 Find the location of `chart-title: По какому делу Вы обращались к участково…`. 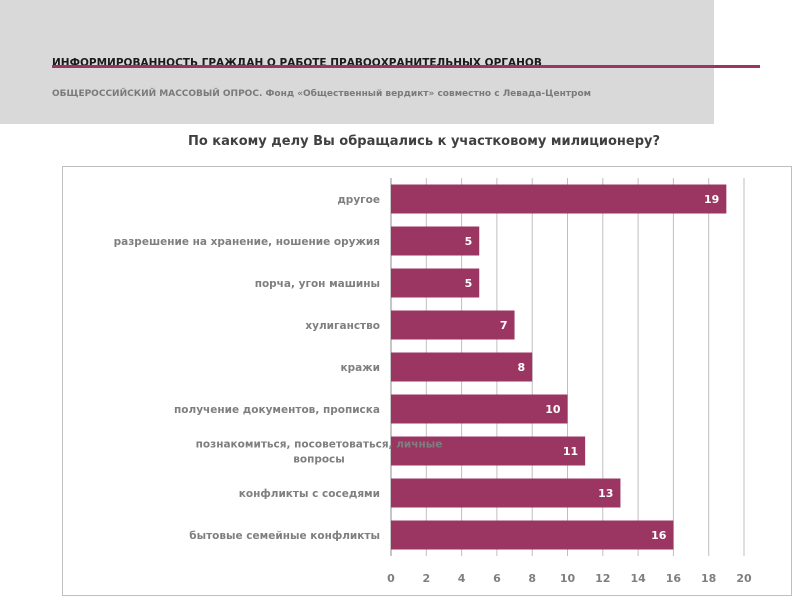

chart-title: По какому делу Вы обращались к участково… is located at coordinates (424, 141).